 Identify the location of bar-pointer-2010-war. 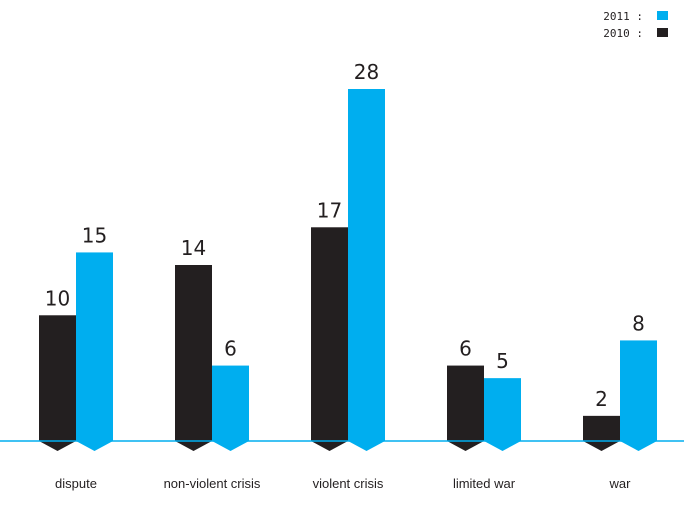
(601, 446).